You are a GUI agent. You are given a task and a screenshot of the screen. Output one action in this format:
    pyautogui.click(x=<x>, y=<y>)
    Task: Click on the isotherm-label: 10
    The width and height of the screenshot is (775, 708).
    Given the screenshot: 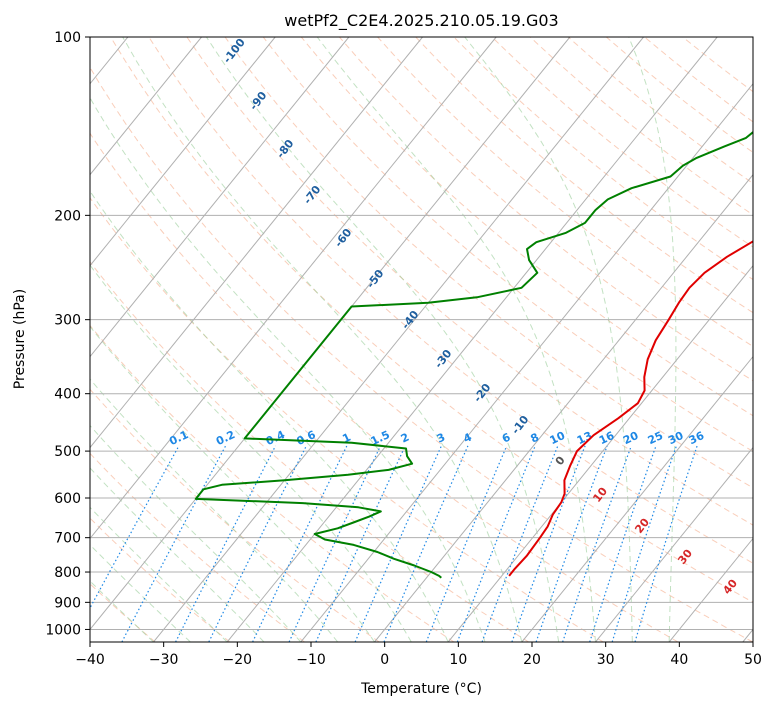 What is the action you would take?
    pyautogui.click(x=600, y=495)
    